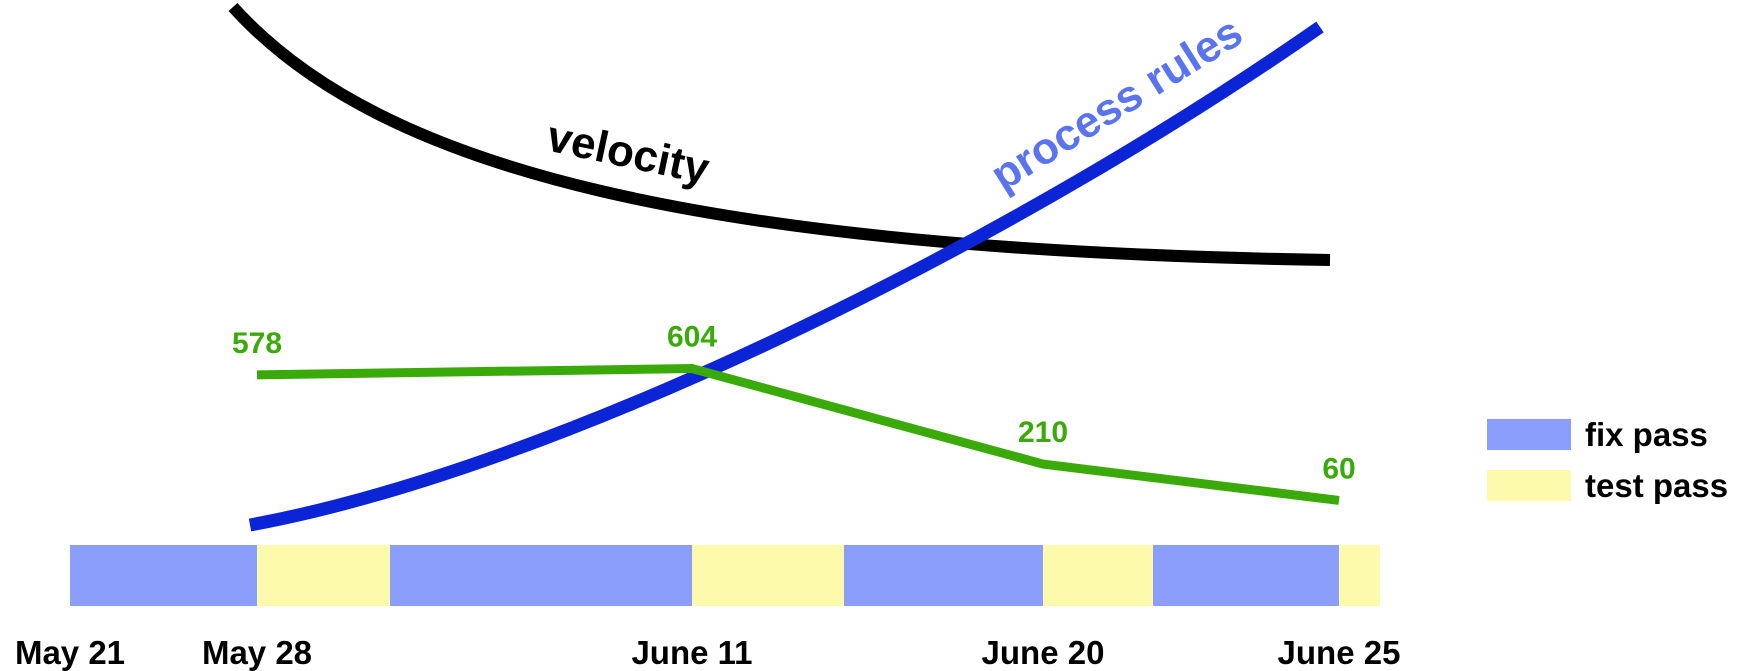 The image size is (1761, 671). Describe the element at coordinates (798, 434) in the screenshot. I see `count-series-line` at that location.